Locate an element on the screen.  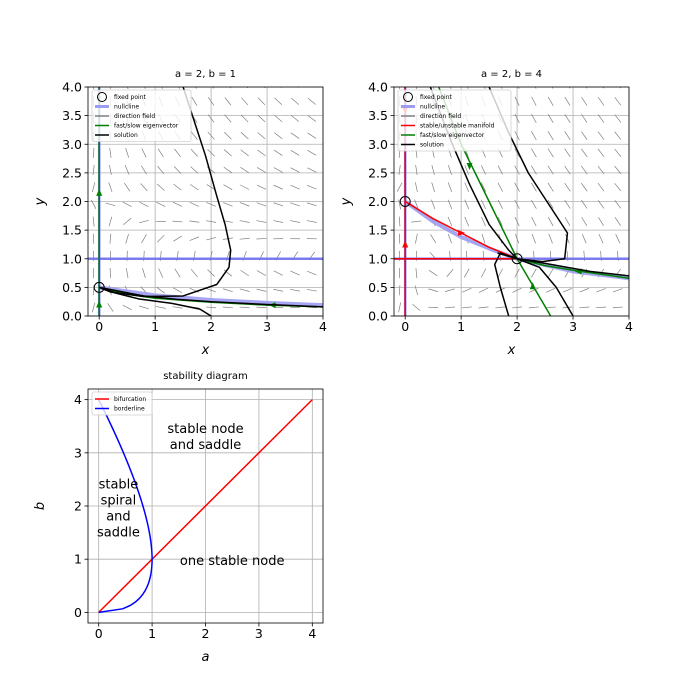
legend-label: fast/slow eigenvector is located at coordinates (146, 126).